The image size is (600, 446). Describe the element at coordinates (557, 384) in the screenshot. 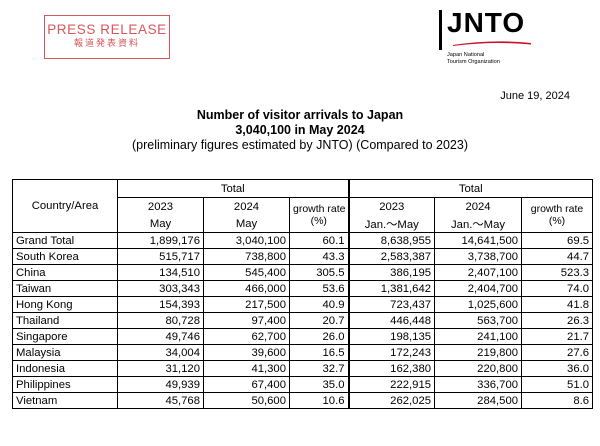

I see `value-cell: 51.0` at that location.